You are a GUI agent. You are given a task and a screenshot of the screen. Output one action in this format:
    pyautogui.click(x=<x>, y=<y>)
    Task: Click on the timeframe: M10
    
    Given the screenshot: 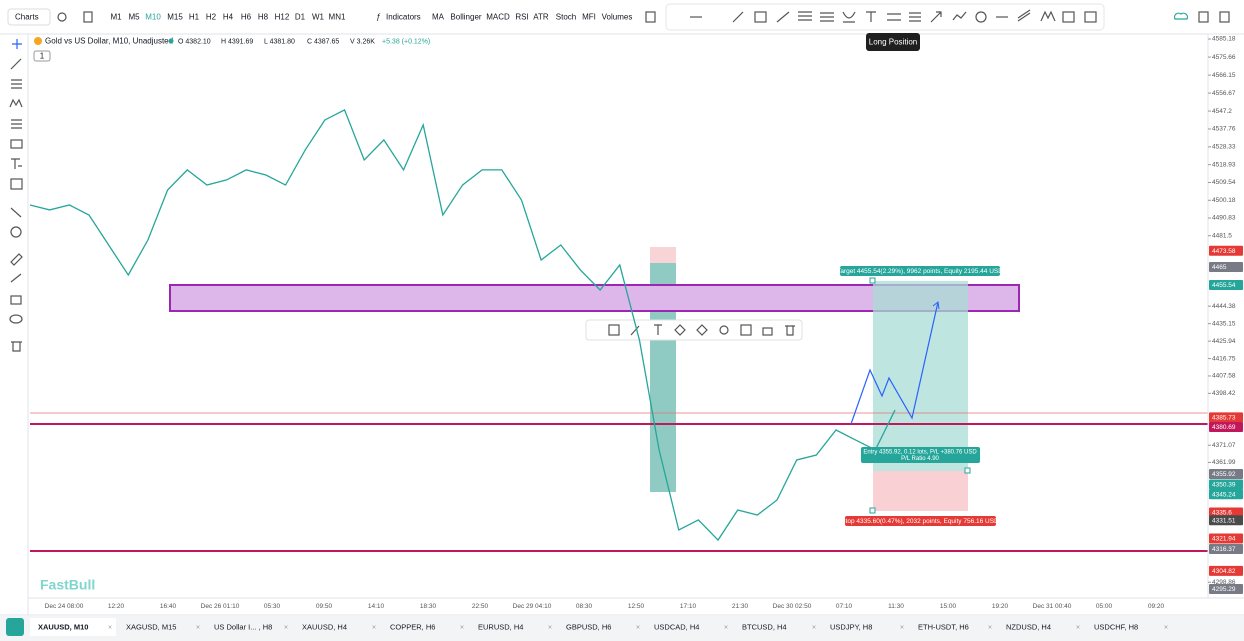 What is the action you would take?
    pyautogui.click(x=153, y=17)
    